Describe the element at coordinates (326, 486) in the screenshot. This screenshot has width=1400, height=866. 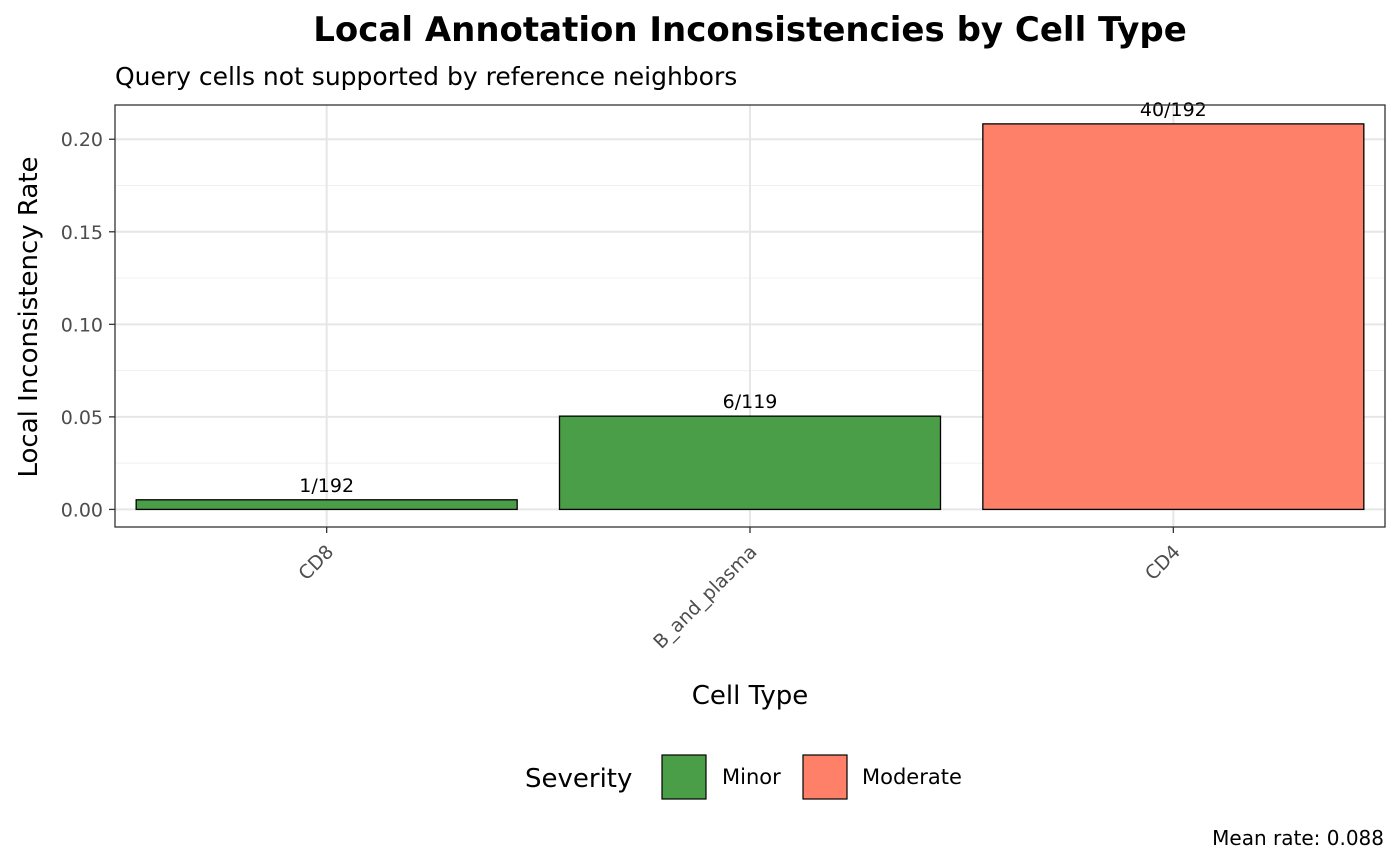
I see `bar-label: 1/192` at that location.